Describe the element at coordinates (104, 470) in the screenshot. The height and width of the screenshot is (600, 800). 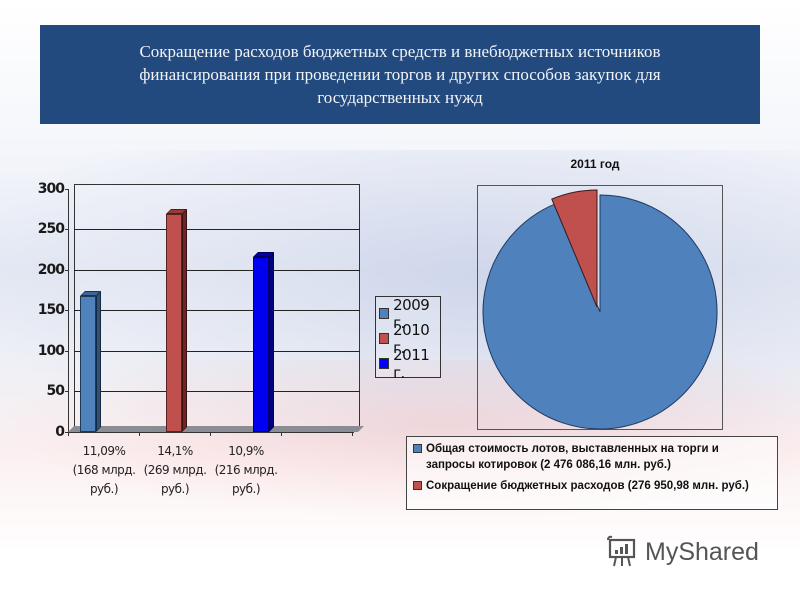
I see `x-label-2009: 11,09% (168 млрд. руб.)` at that location.